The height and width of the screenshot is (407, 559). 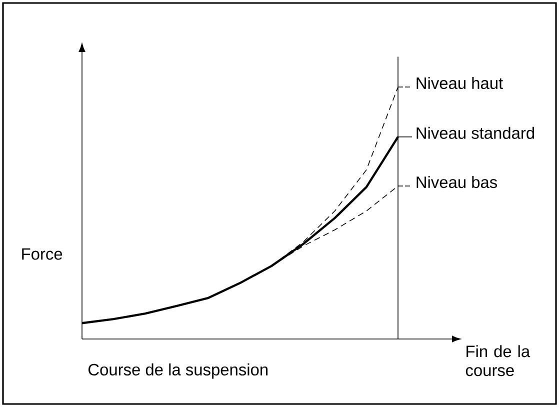 What do you see at coordinates (498, 360) in the screenshot?
I see `text: Fin de la course` at bounding box center [498, 360].